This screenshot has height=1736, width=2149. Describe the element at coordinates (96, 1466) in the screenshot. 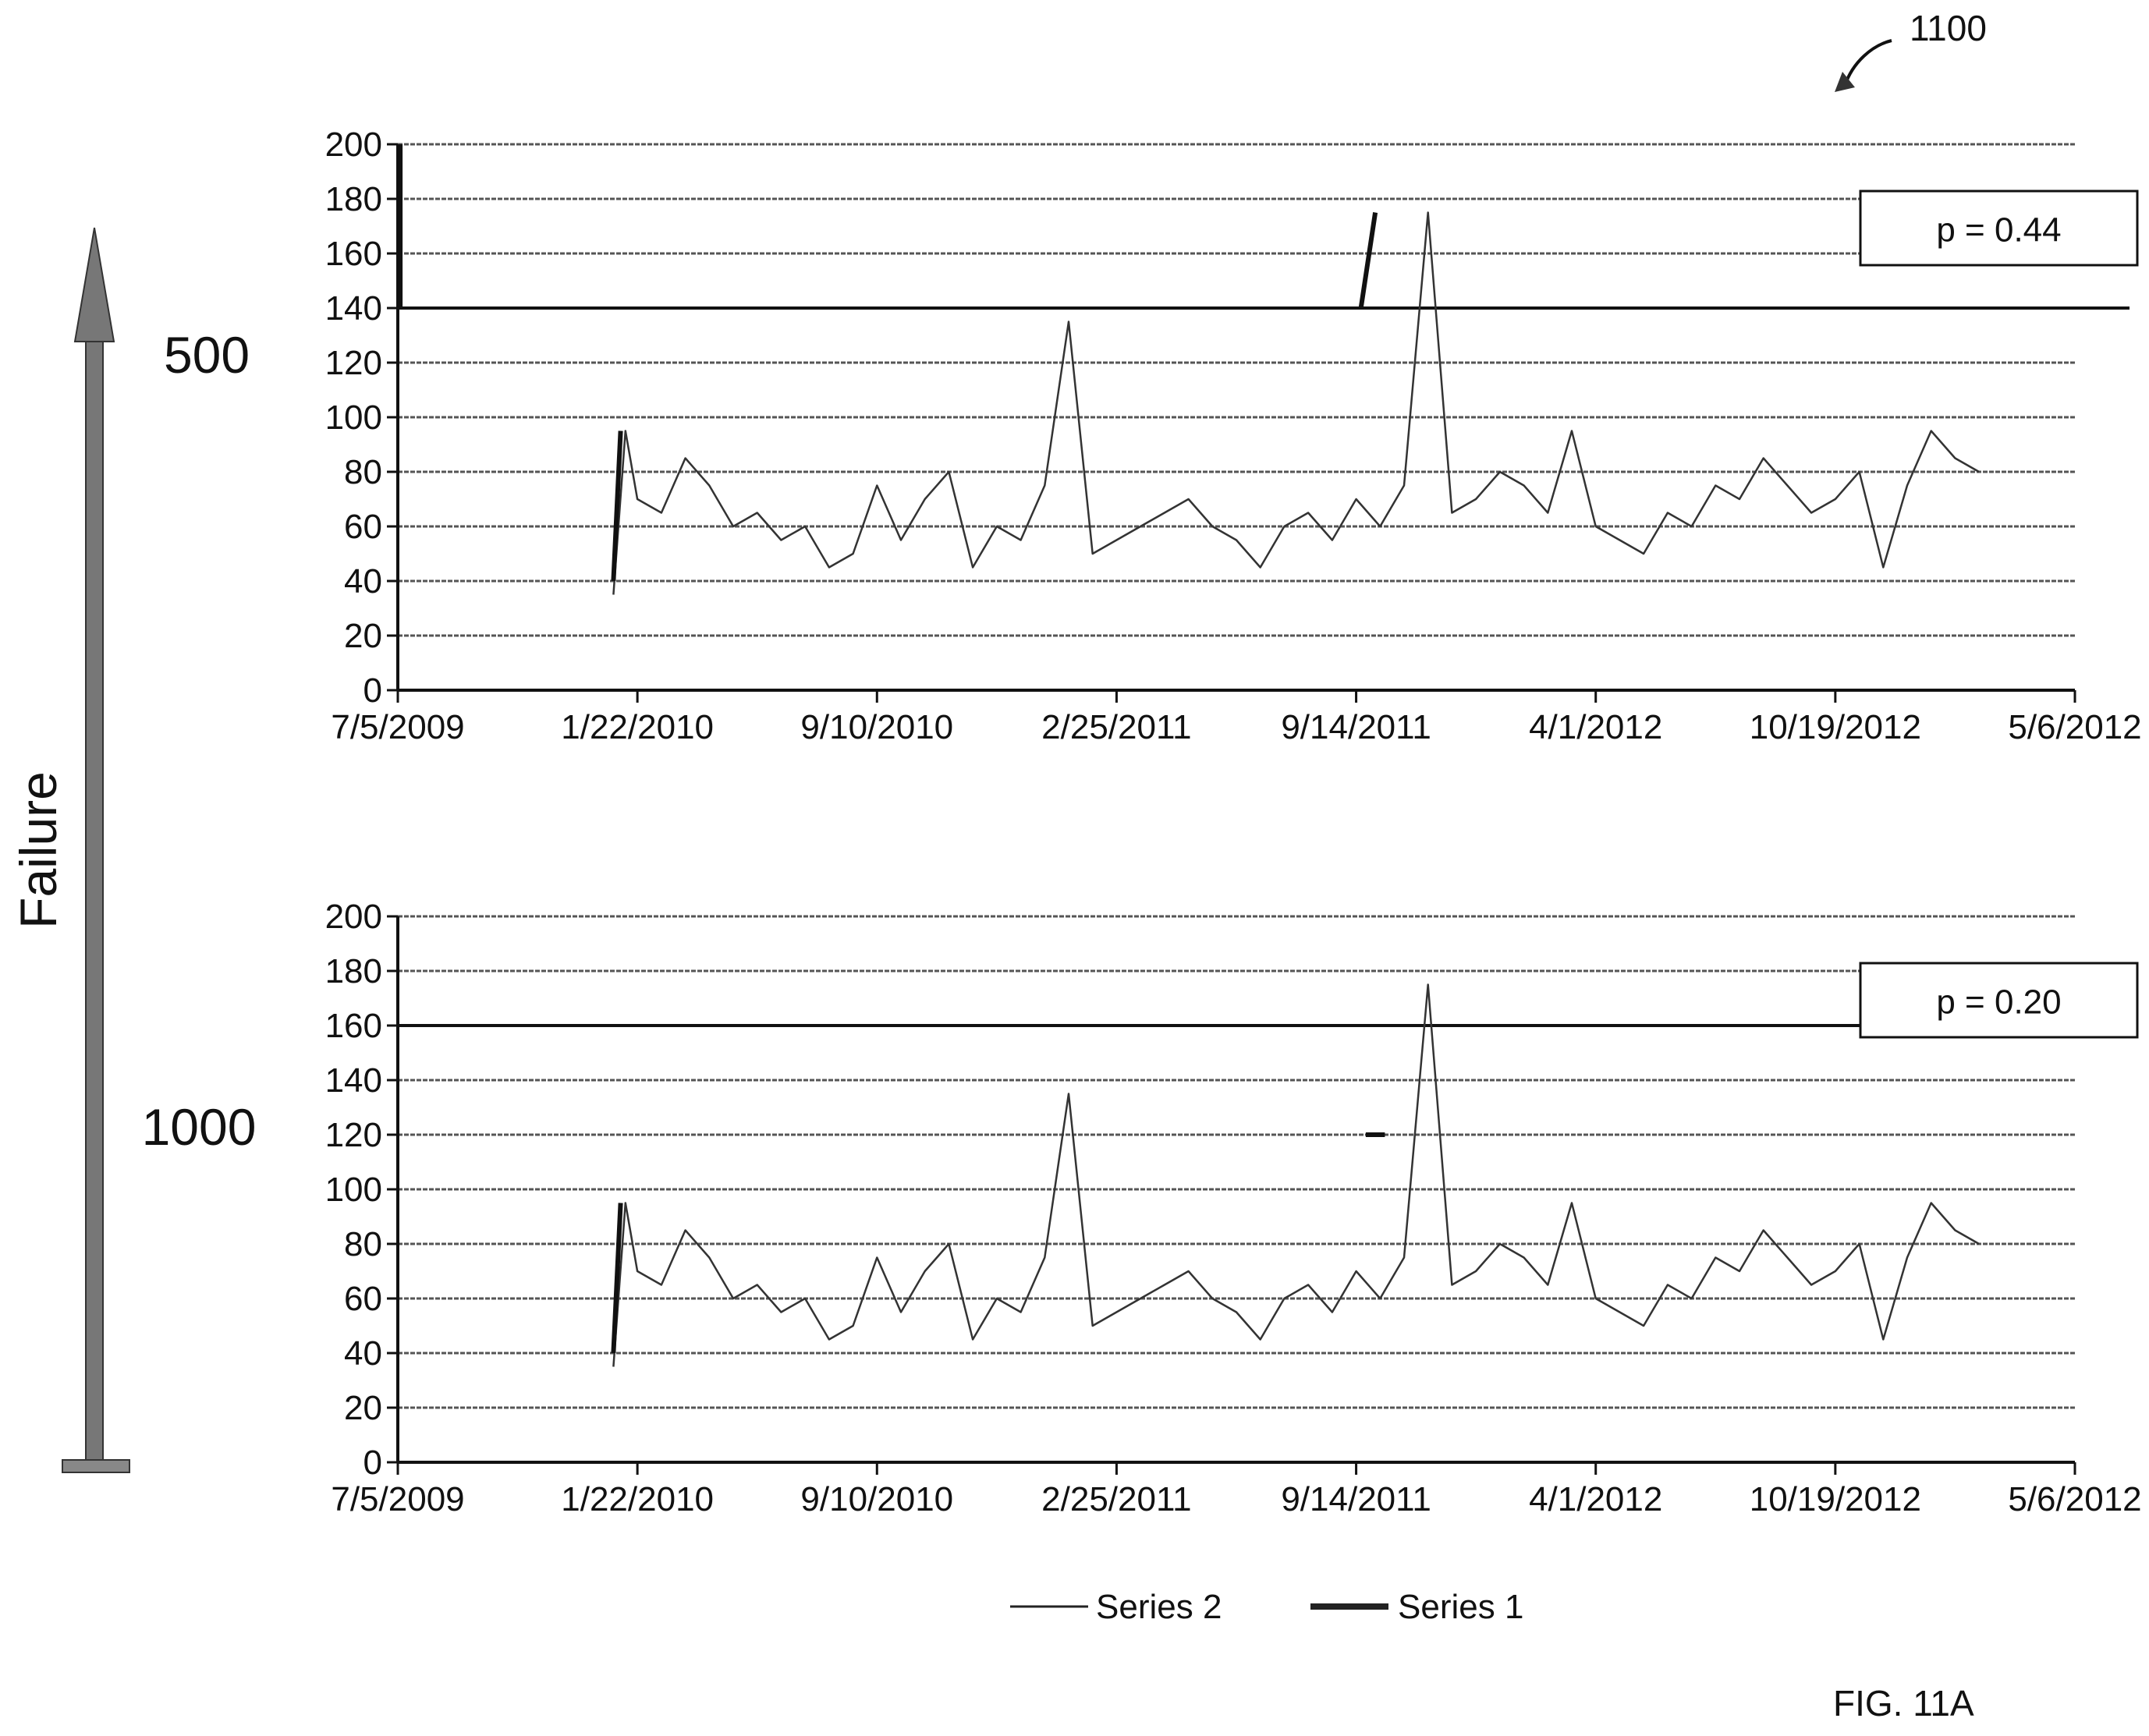

I see `failure-arrow-base` at that location.